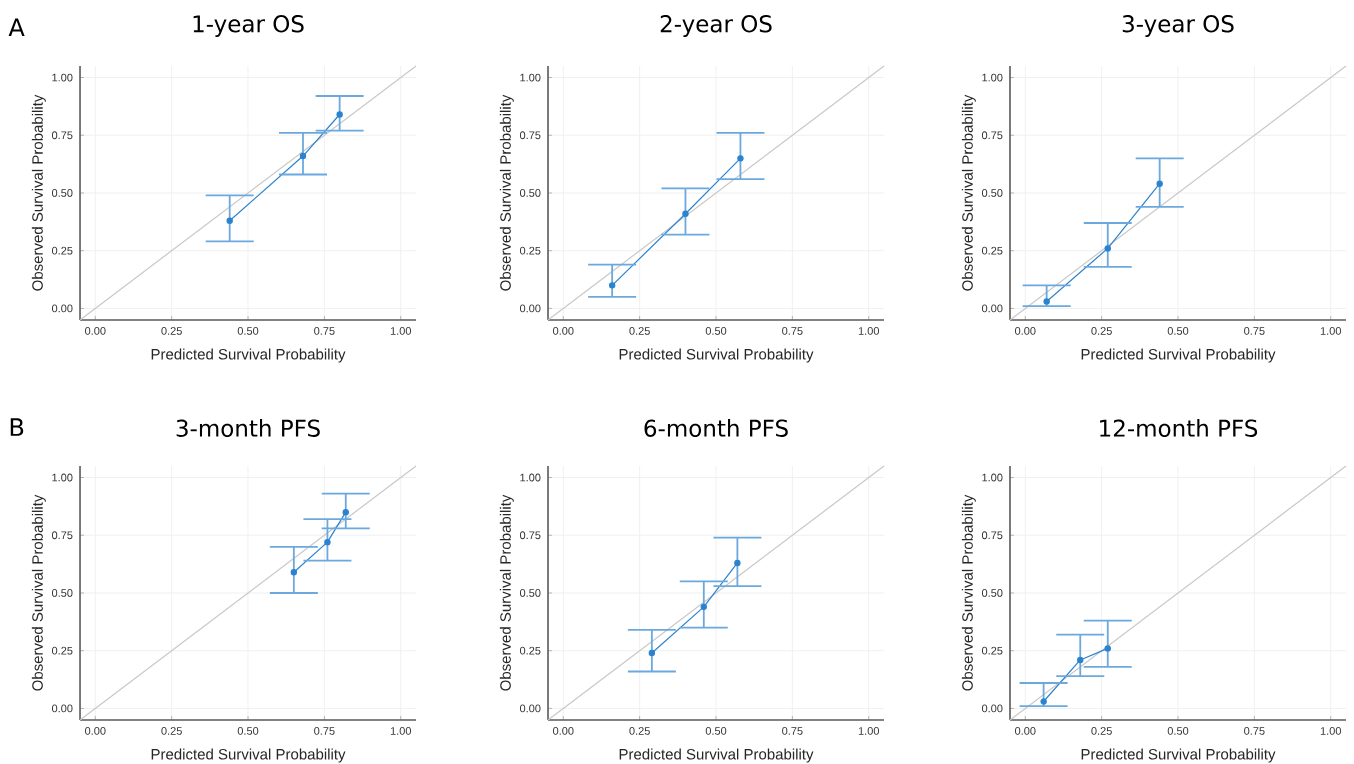  What do you see at coordinates (1178, 26) in the screenshot?
I see `chart-title: 3-year OS` at bounding box center [1178, 26].